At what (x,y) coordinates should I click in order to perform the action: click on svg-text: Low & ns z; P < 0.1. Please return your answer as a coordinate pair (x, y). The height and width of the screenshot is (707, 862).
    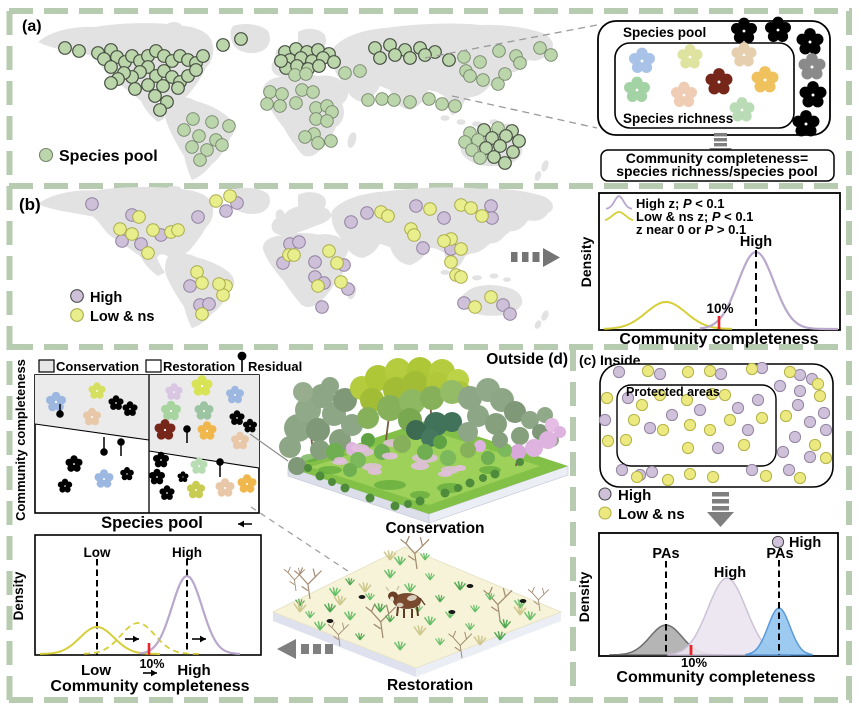
    Looking at the image, I should click on (694, 216).